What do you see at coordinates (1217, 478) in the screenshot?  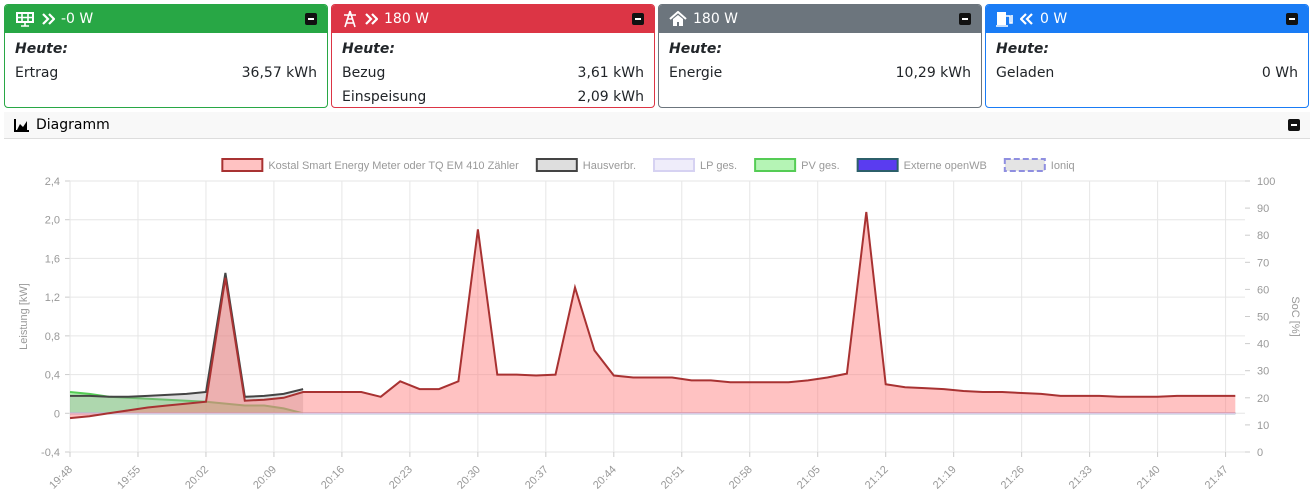 I see `x-tick-label: 21:47` at bounding box center [1217, 478].